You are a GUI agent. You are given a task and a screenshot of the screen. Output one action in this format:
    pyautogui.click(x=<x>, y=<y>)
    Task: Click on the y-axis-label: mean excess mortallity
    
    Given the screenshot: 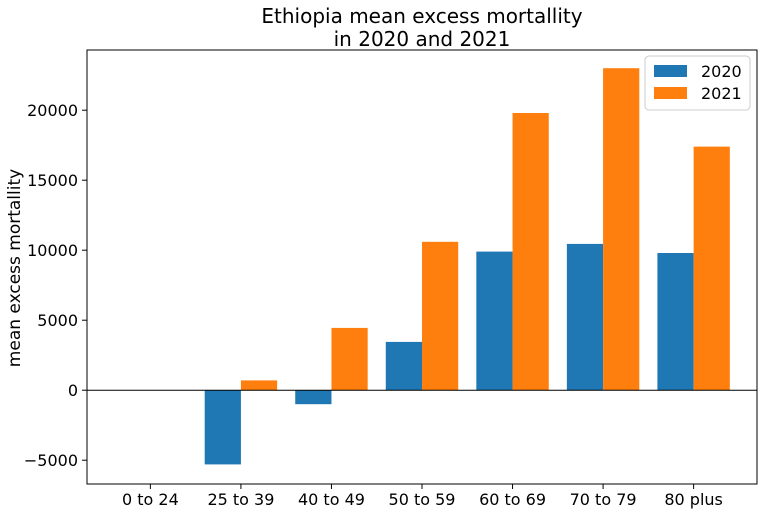 What is the action you would take?
    pyautogui.click(x=15, y=268)
    